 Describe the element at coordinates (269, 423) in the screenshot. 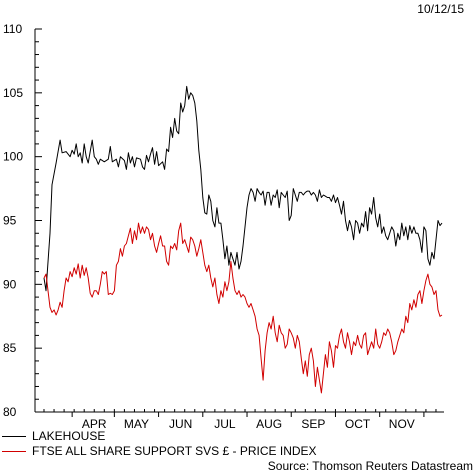

I see `x-tick-label: AUG` at that location.